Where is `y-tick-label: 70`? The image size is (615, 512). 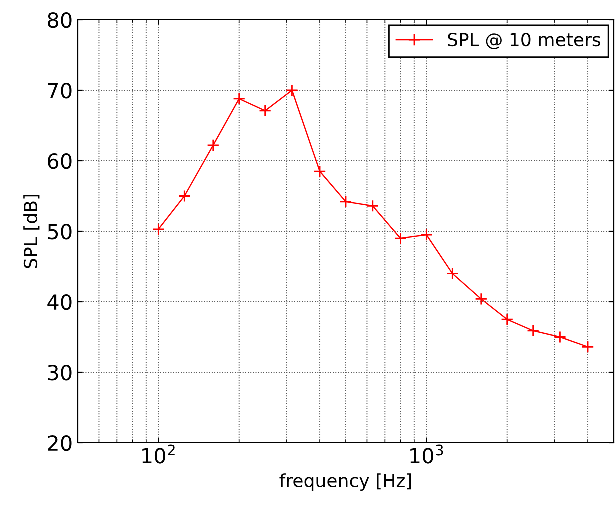
y-tick-label: 70 is located at coordinates (60, 90).